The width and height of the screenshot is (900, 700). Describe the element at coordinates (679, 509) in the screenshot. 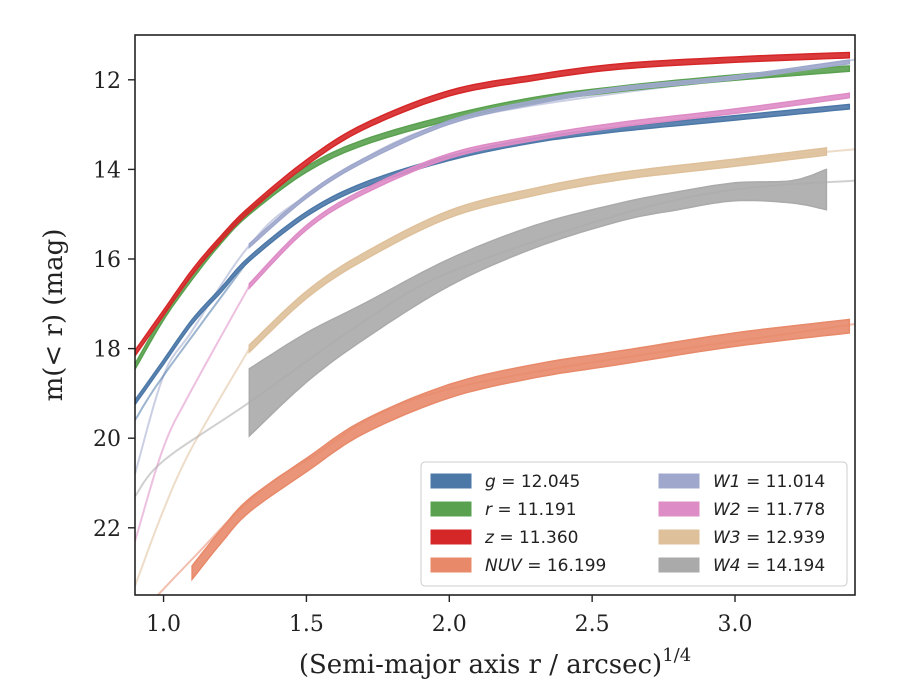

I see `legend-swatch-w2` at that location.